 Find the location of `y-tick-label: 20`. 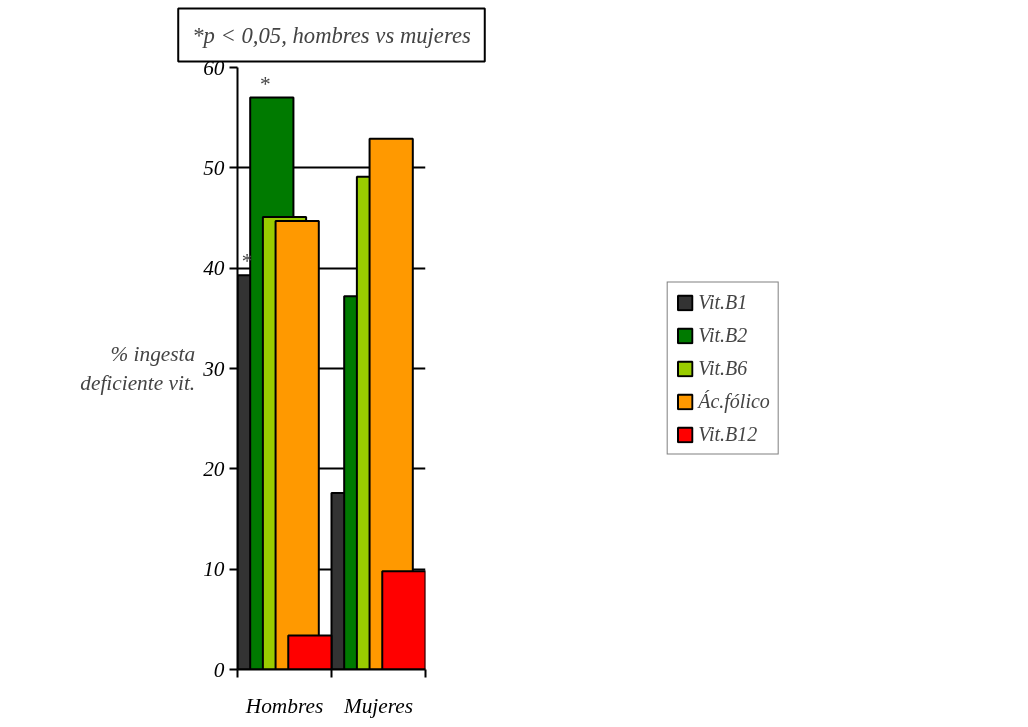

y-tick-label: 20 is located at coordinates (214, 468).